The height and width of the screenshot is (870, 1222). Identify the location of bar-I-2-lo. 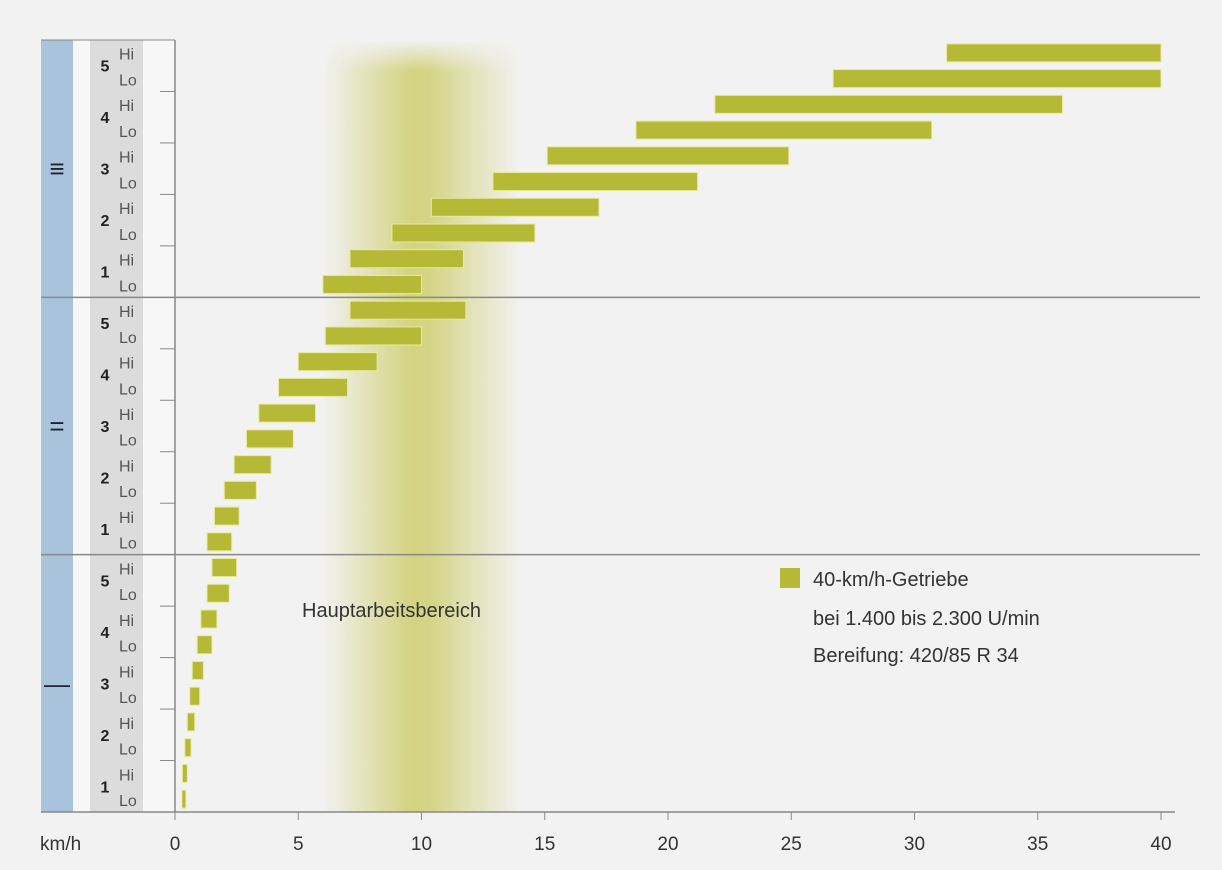
(188, 748).